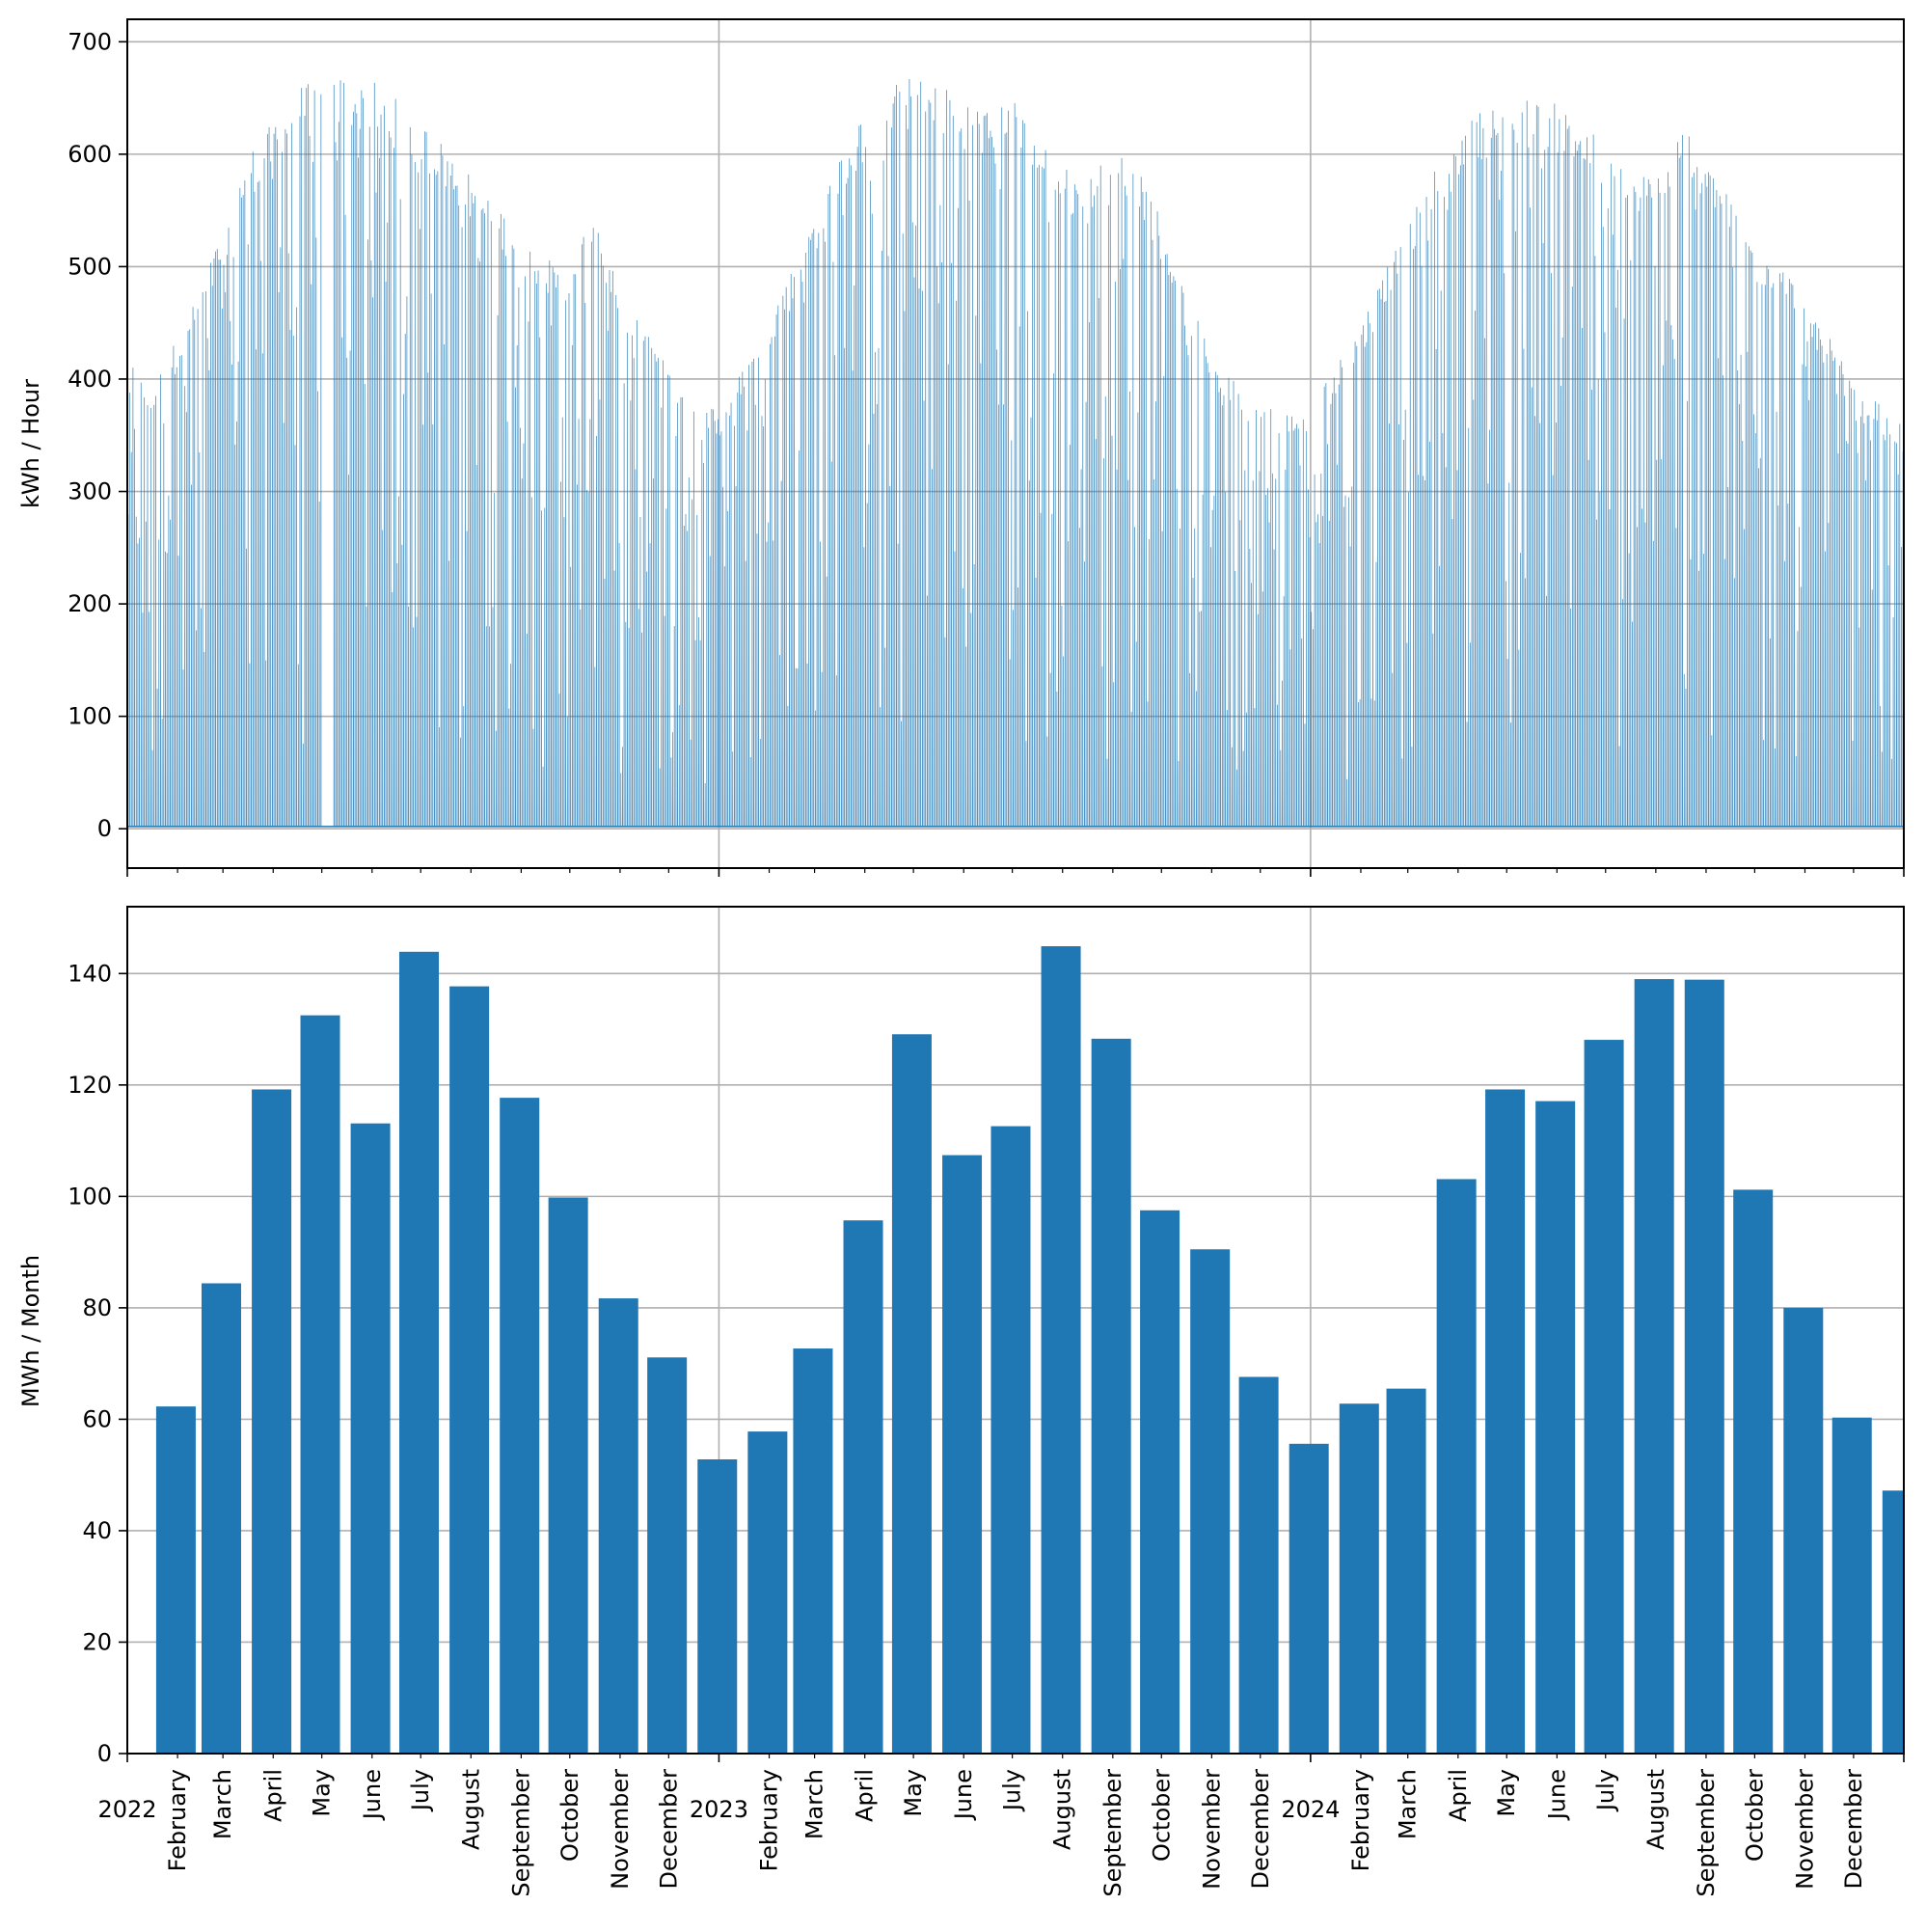 This screenshot has height=1932, width=1926. Describe the element at coordinates (1015, 872) in the screenshot. I see `hourly-x-ticks` at that location.